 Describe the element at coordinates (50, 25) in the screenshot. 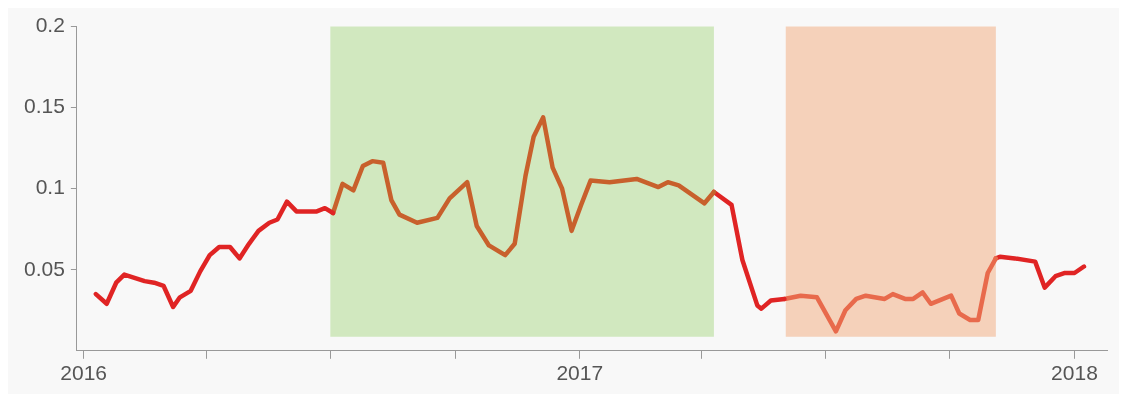

I see `y-tick-label: 0.2` at that location.